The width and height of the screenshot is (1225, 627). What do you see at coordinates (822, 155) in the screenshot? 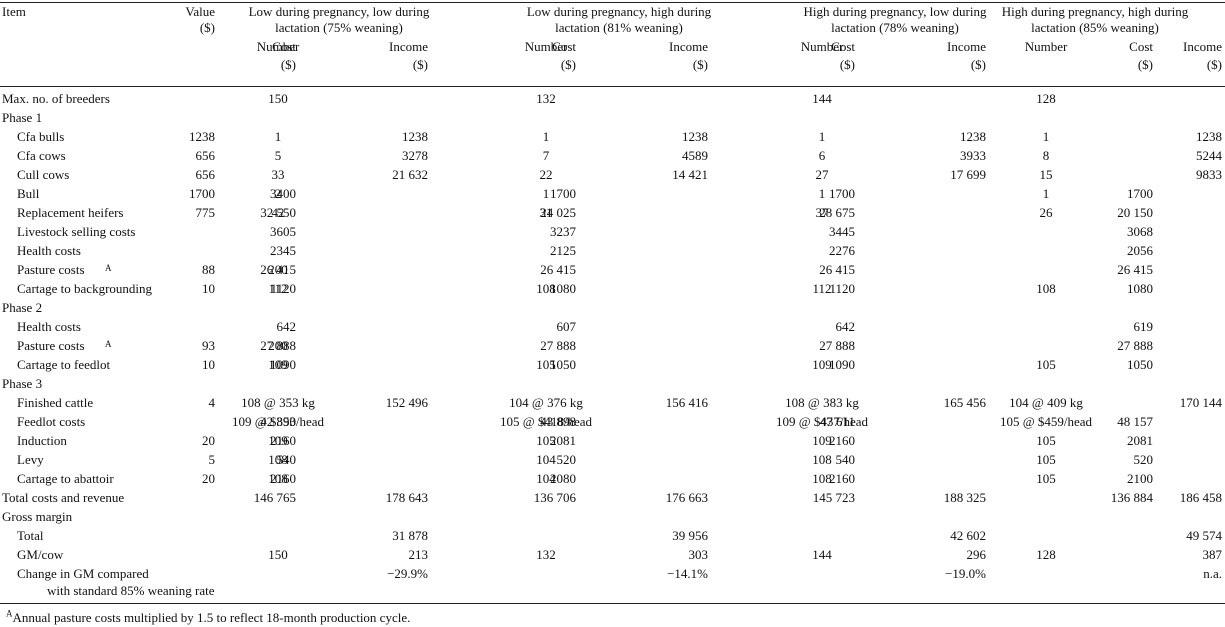
I see `cell-number: 6` at bounding box center [822, 155].